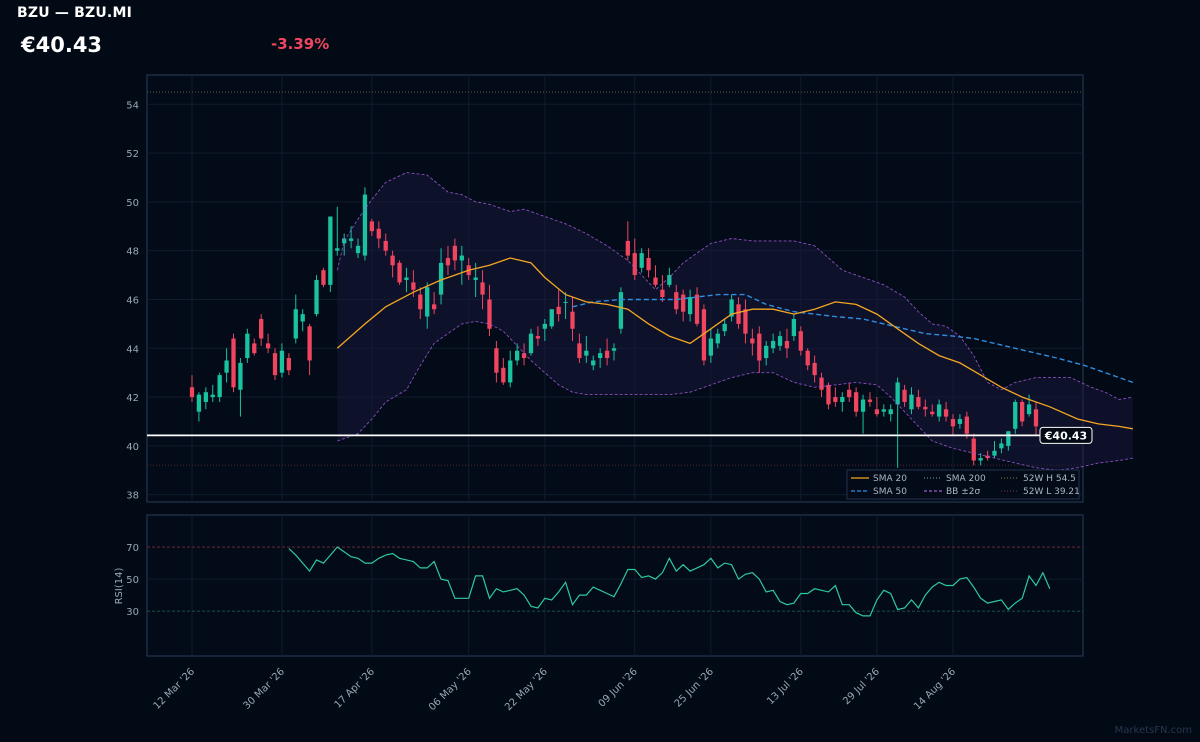  I want to click on x-tick-label: 14 Aug '26, so click(935, 689).